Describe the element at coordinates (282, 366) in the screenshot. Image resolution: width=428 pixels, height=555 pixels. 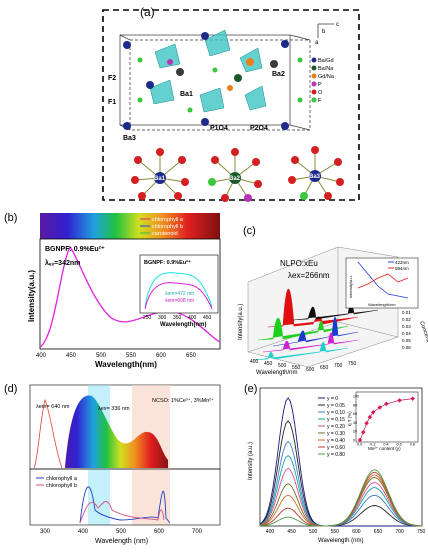
I see `xtick-c: 500` at that location.